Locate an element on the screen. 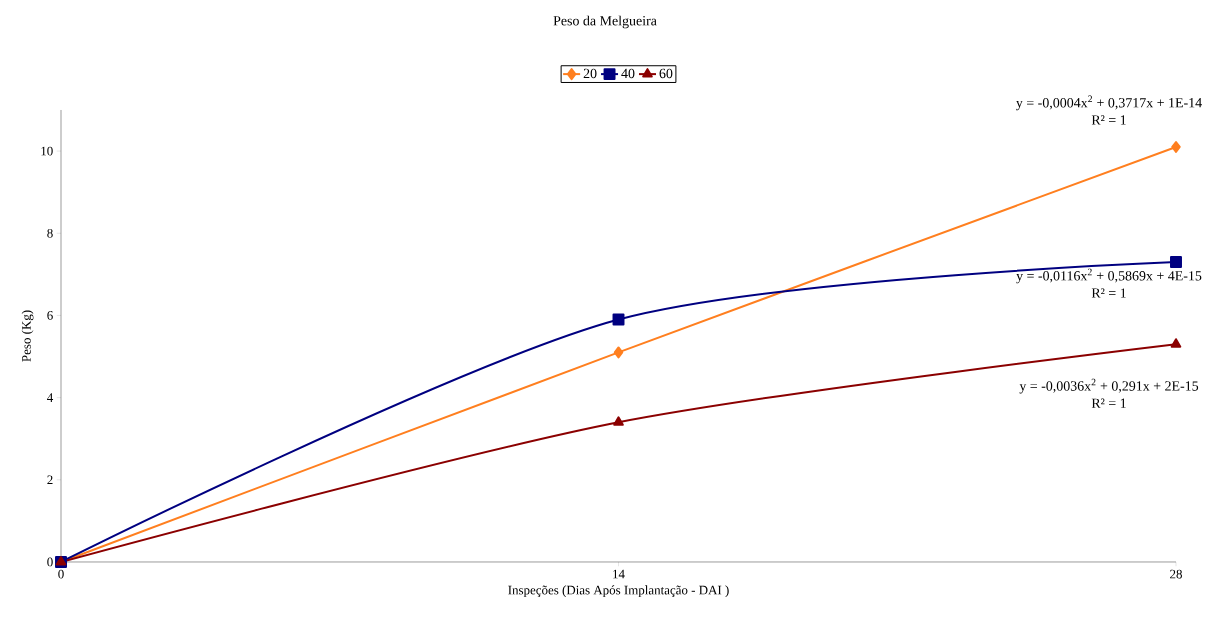  y-tick-label: 10 is located at coordinates (47, 151).